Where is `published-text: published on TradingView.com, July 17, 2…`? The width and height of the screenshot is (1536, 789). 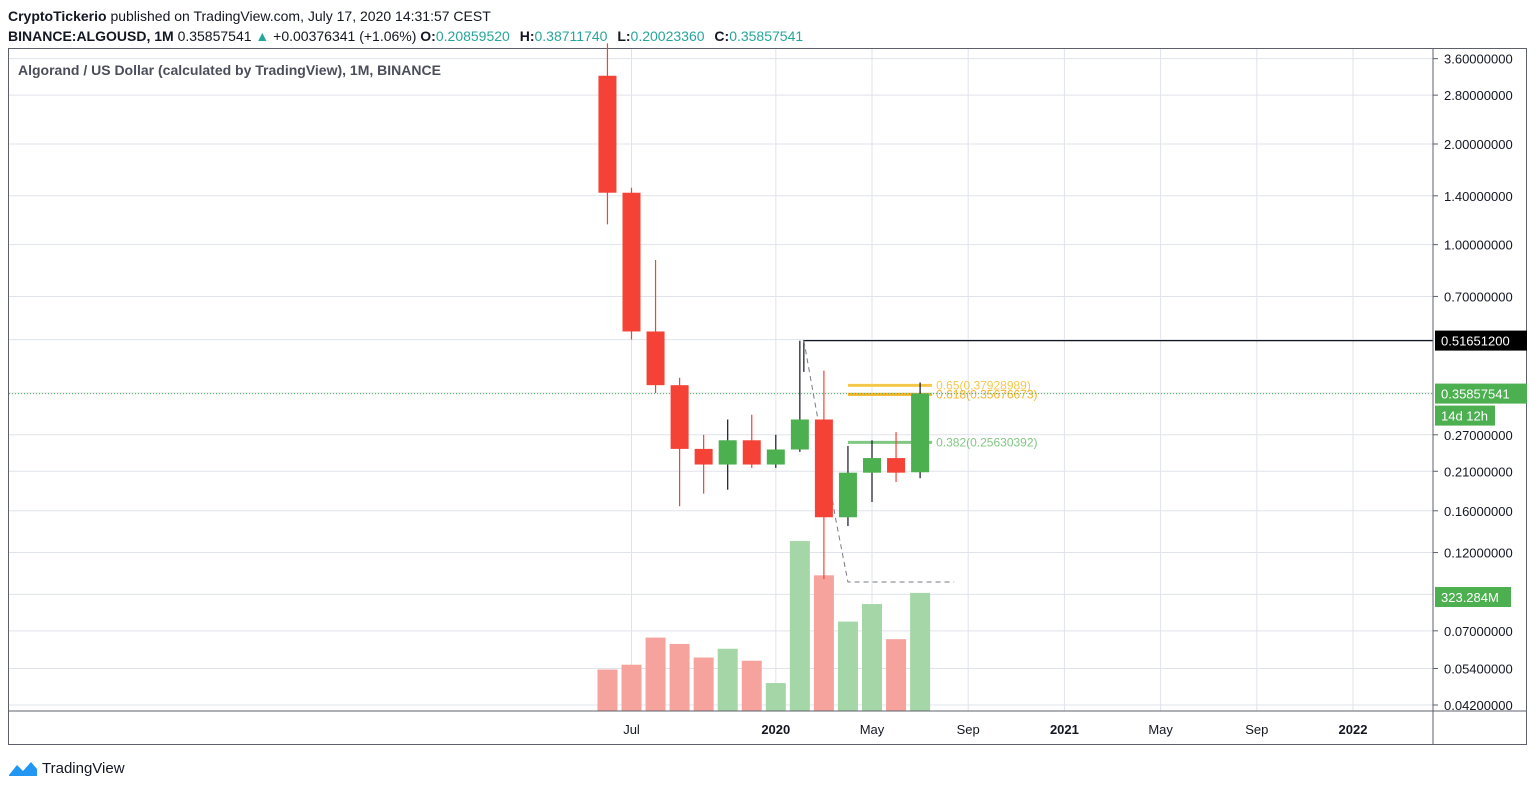 published-text: published on TradingView.com, July 17, 2… is located at coordinates (300, 16).